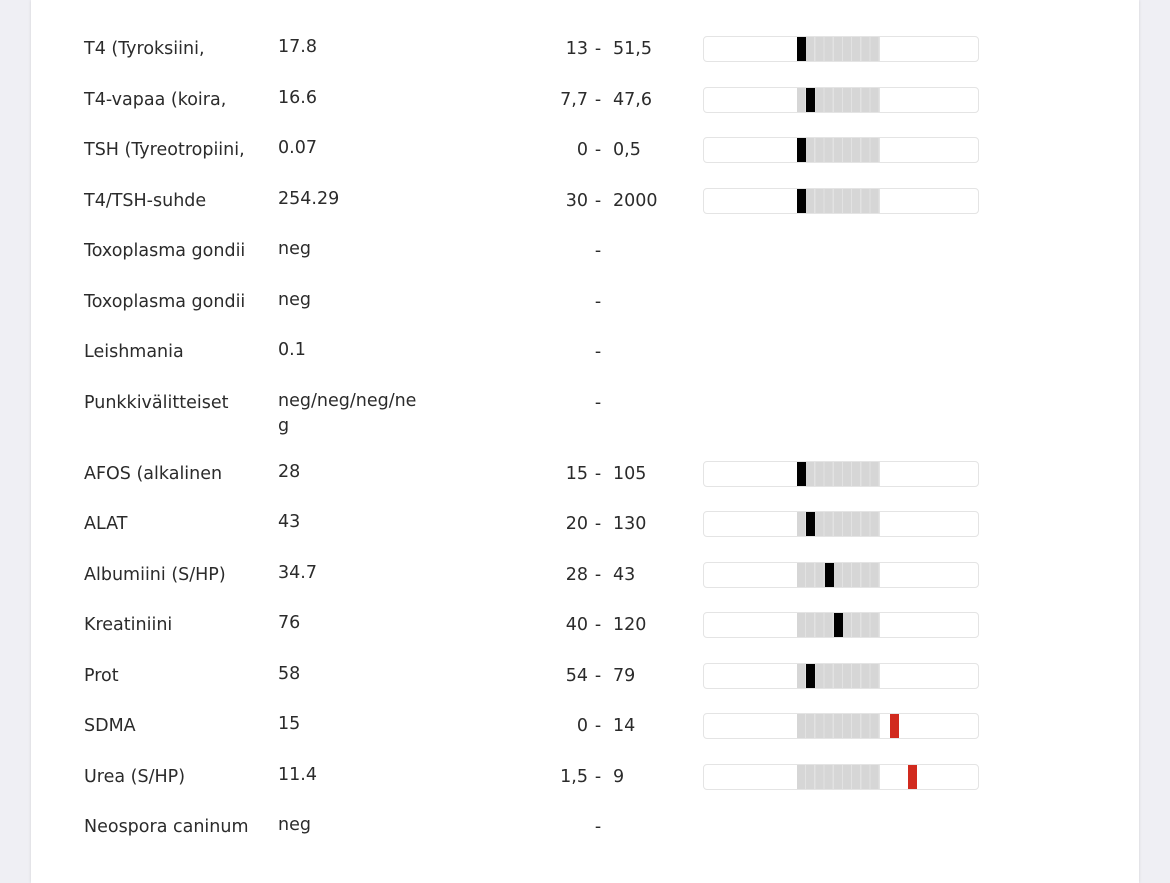  Describe the element at coordinates (584, 414) in the screenshot. I see `result-row: Punkkivälitteiset neg/neg/neg/neg -` at that location.